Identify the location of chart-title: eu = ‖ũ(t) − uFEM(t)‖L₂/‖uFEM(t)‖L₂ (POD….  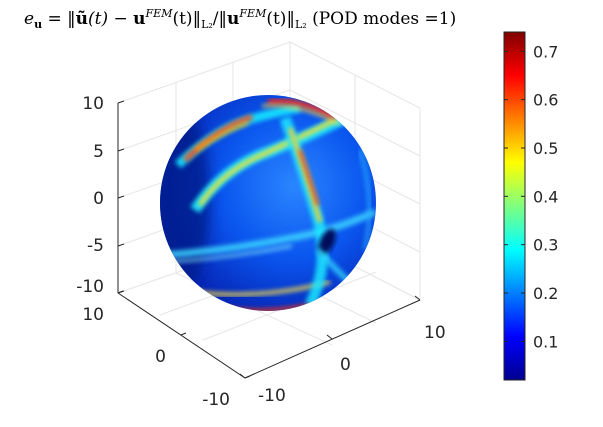
(240, 19).